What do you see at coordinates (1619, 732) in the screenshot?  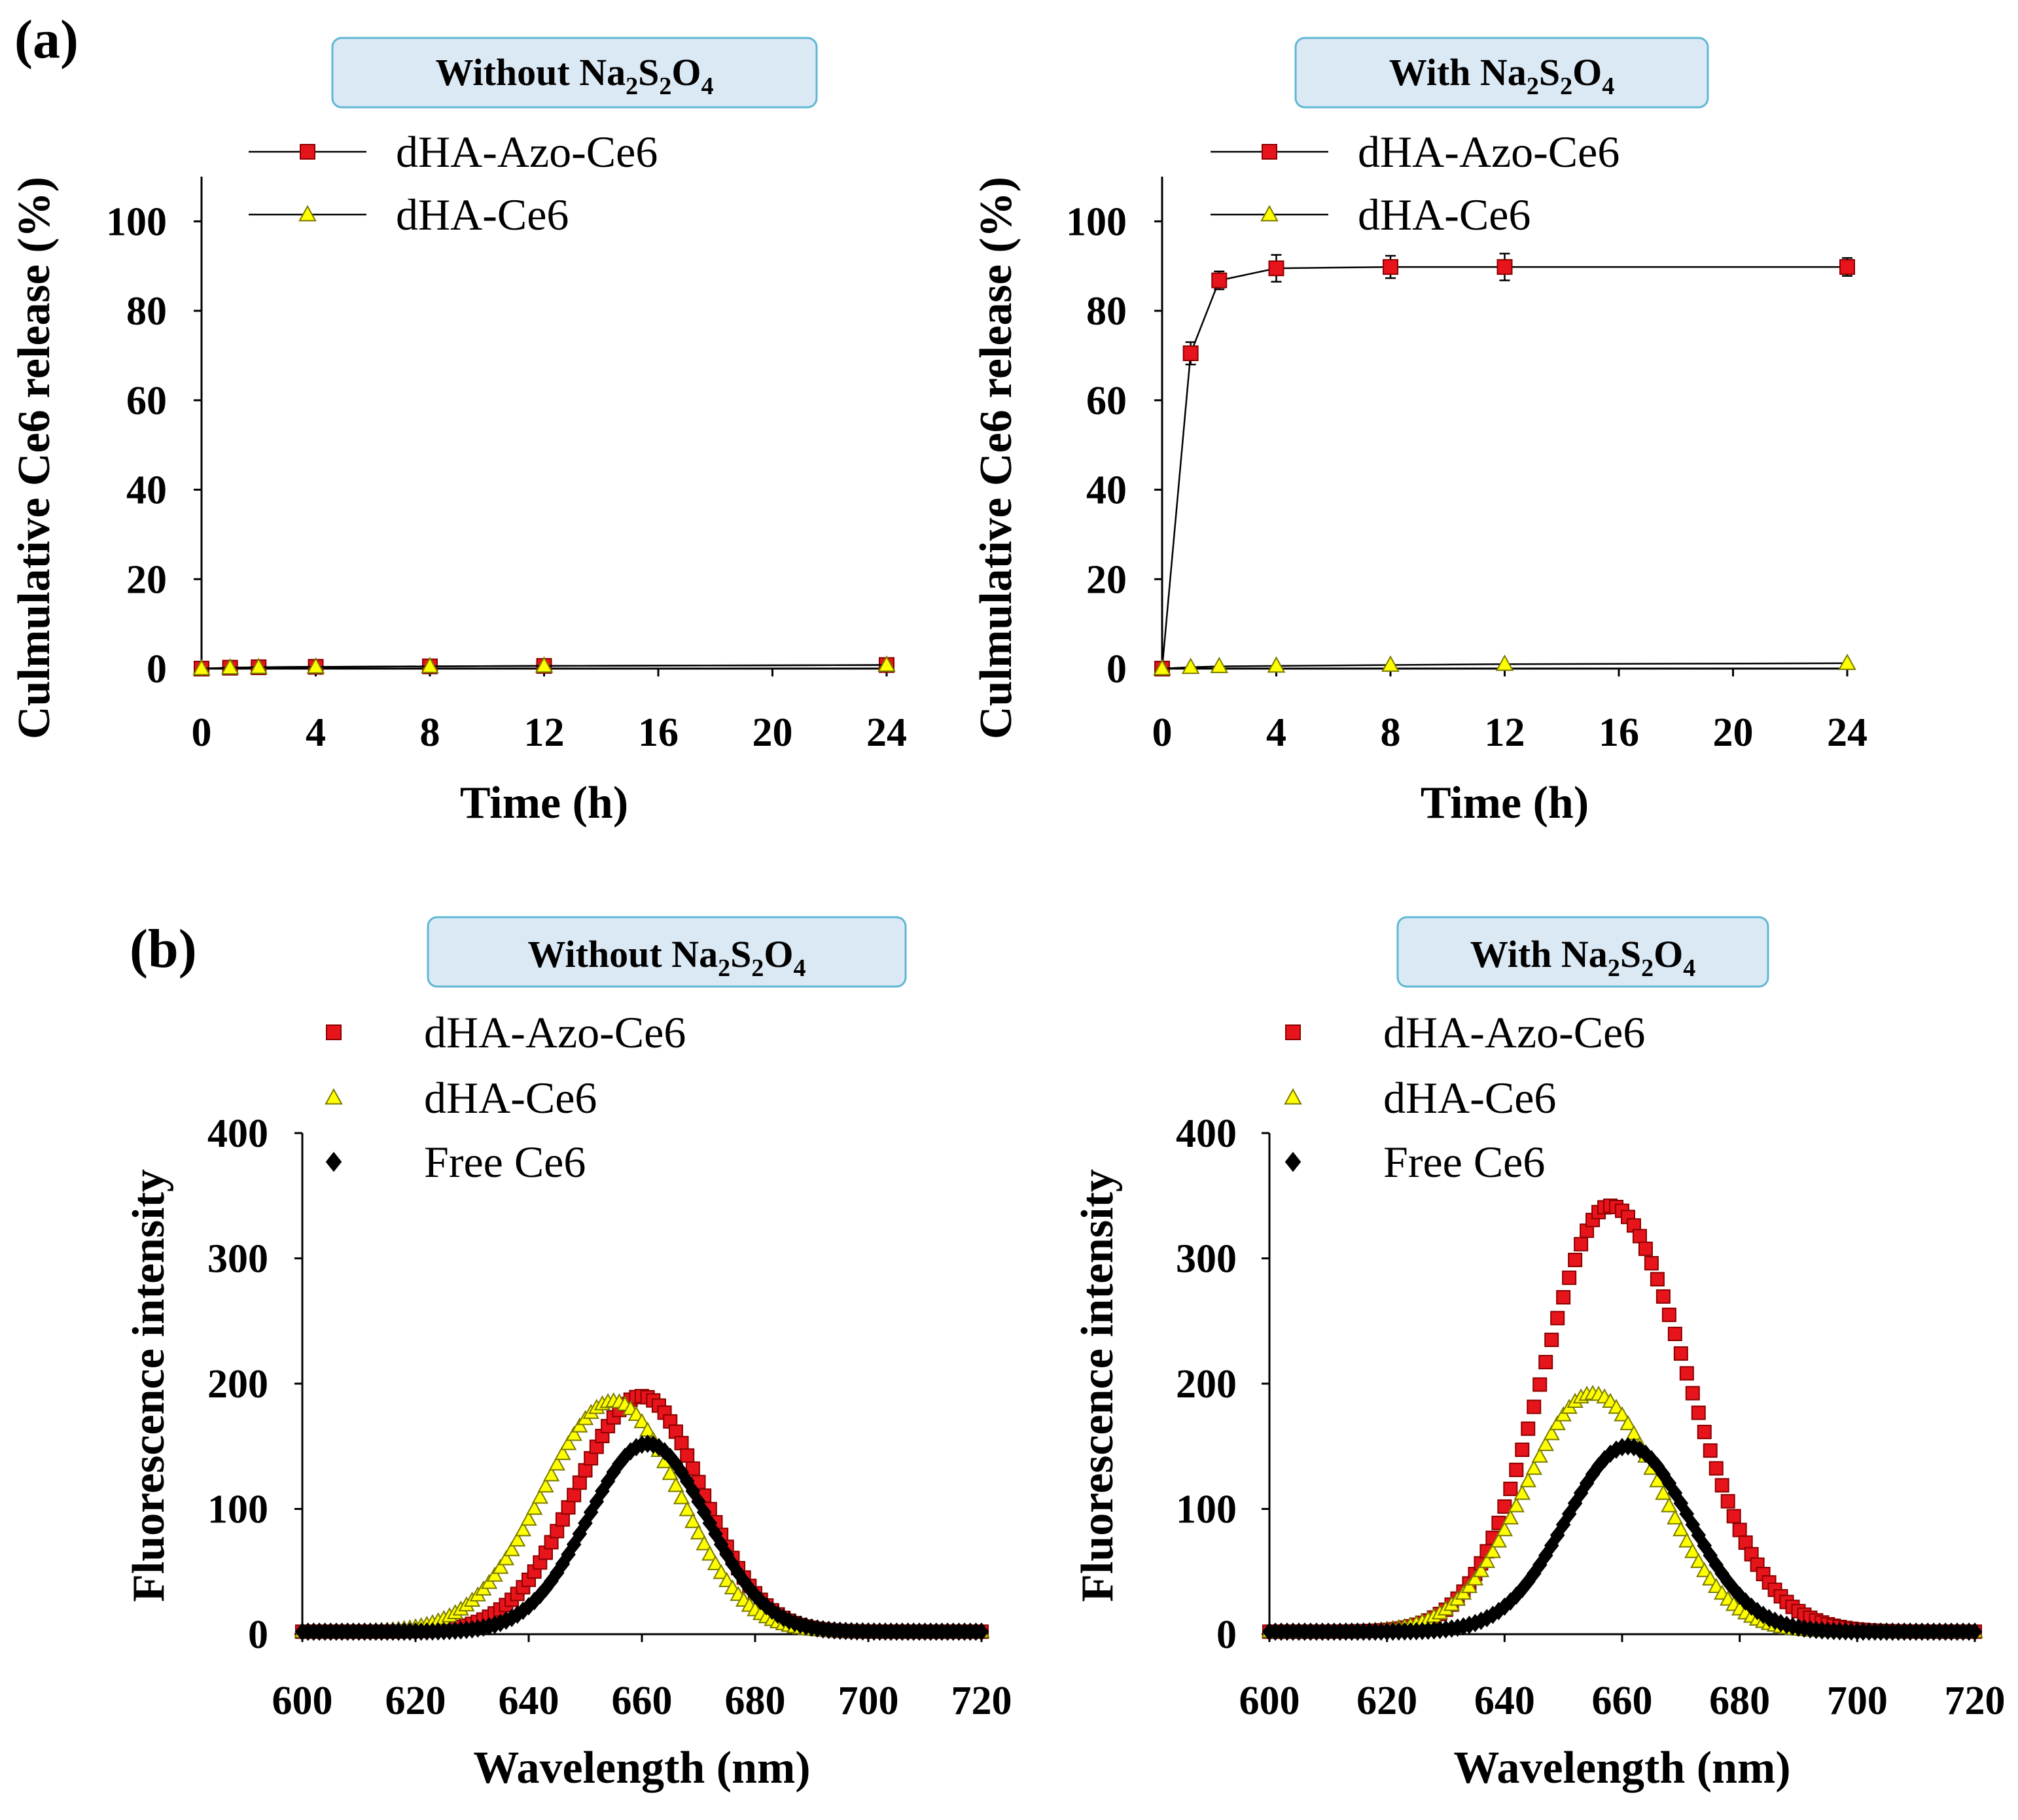 I see `x-tick-label: 16` at bounding box center [1619, 732].